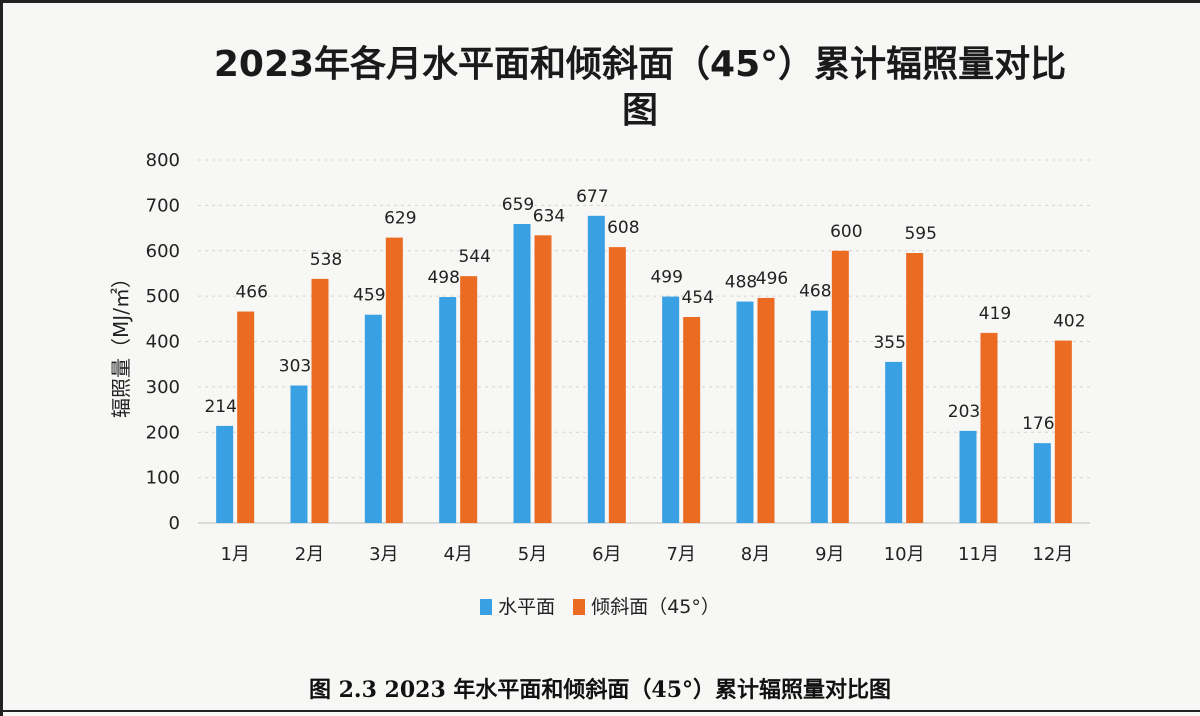  I want to click on data-label-tilted: 454, so click(697, 298).